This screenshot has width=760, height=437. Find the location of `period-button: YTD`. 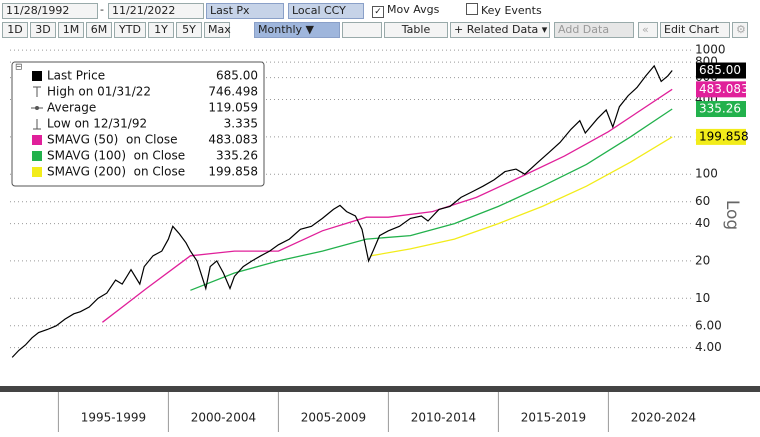

period-button: YTD is located at coordinates (130, 30).